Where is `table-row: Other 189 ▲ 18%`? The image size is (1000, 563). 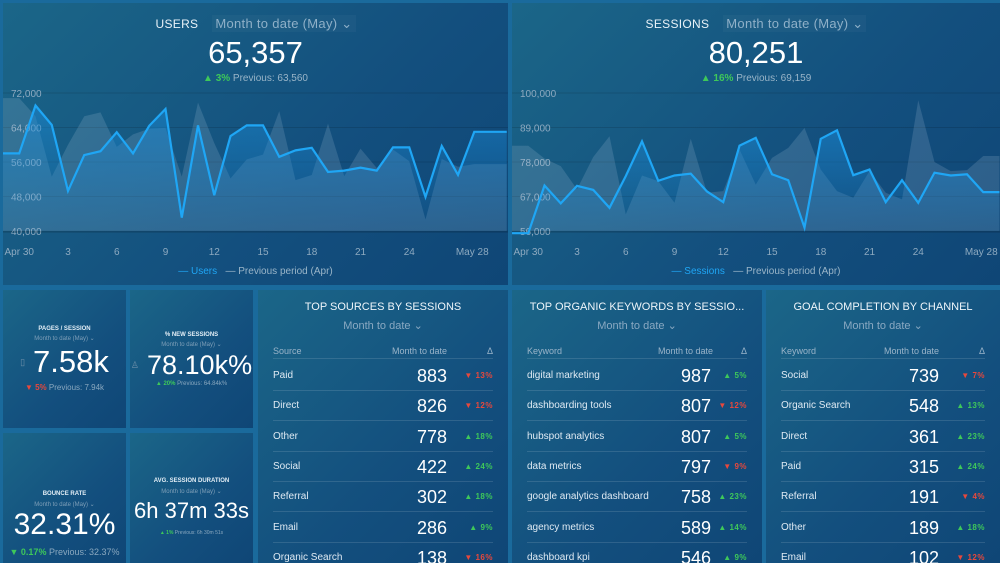 table-row: Other 189 ▲ 18% is located at coordinates (883, 528).